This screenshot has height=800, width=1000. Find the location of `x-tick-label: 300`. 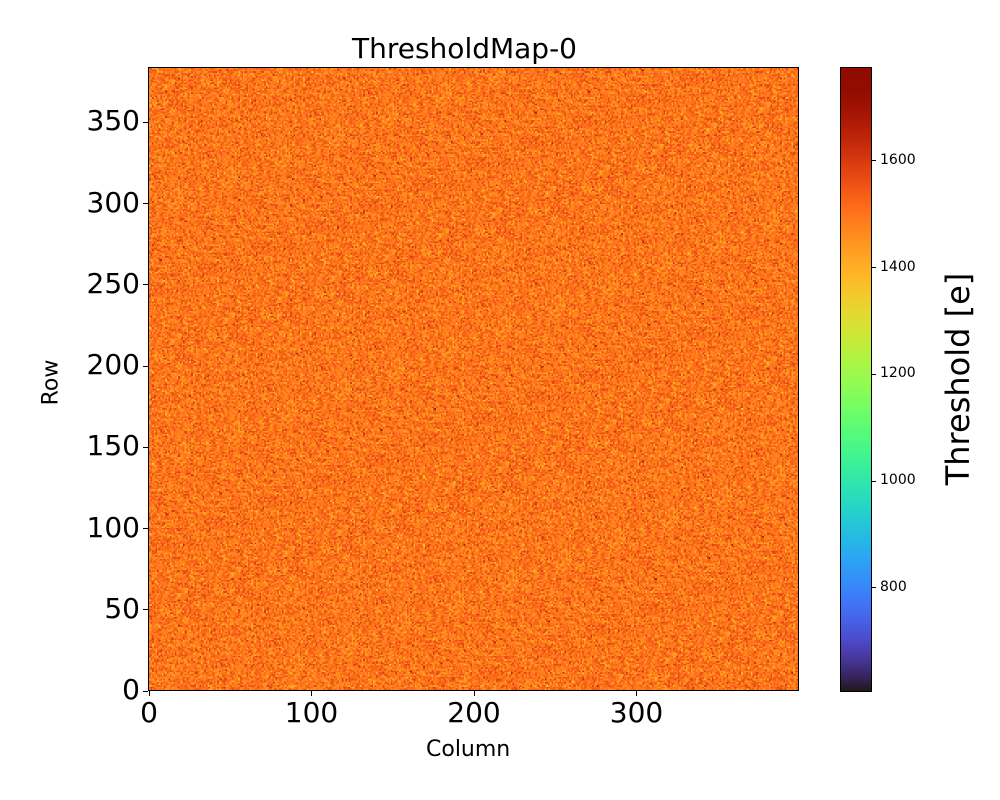

x-tick-label: 300 is located at coordinates (636, 712).